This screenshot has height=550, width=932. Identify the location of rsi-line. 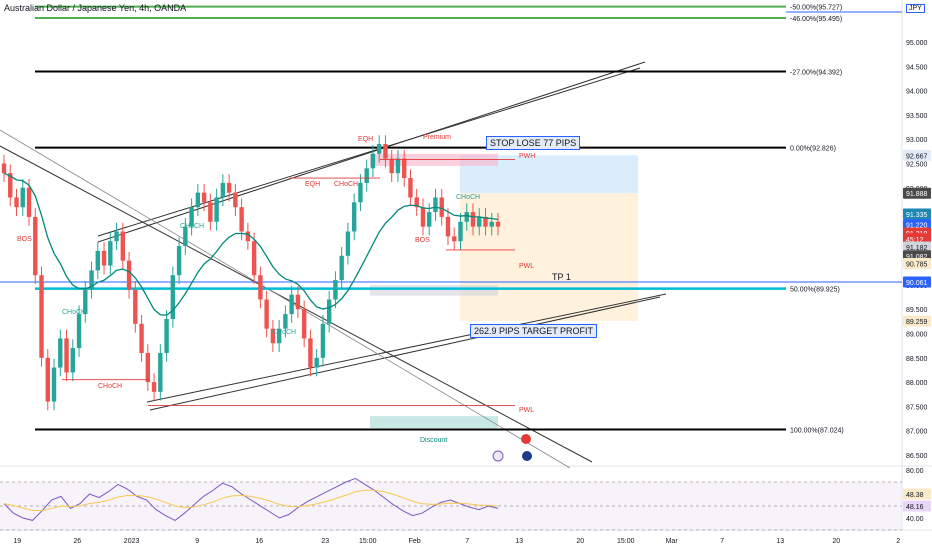
(251, 499).